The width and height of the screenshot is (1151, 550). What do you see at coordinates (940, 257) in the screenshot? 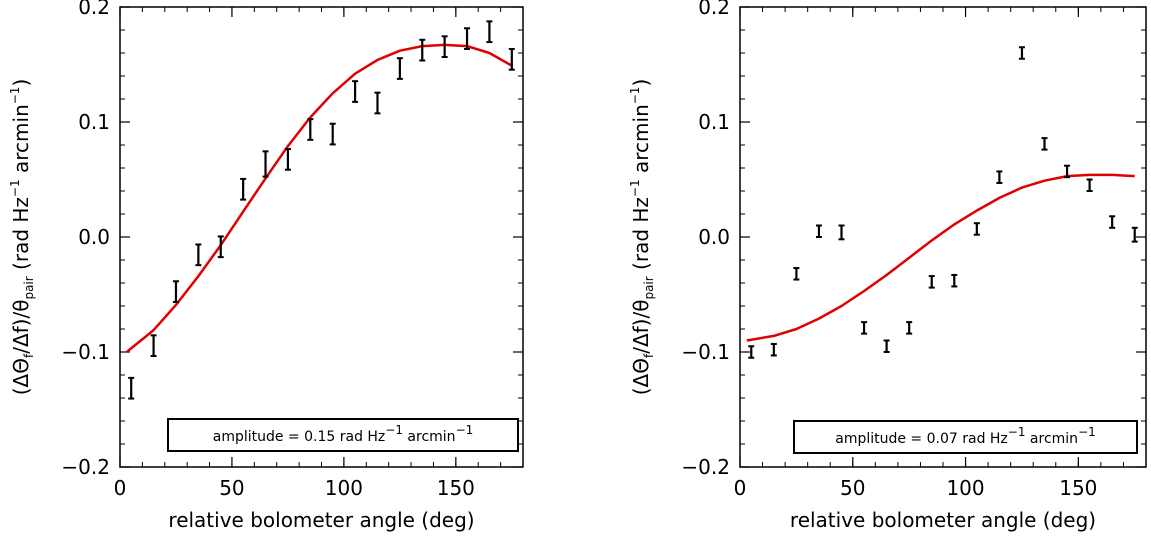
I see `fit-curve` at bounding box center [940, 257].